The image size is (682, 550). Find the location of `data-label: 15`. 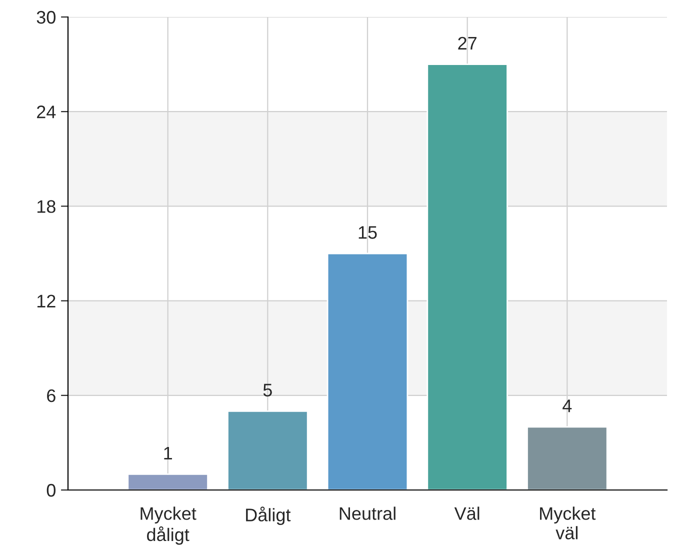

data-label: 15 is located at coordinates (367, 232).